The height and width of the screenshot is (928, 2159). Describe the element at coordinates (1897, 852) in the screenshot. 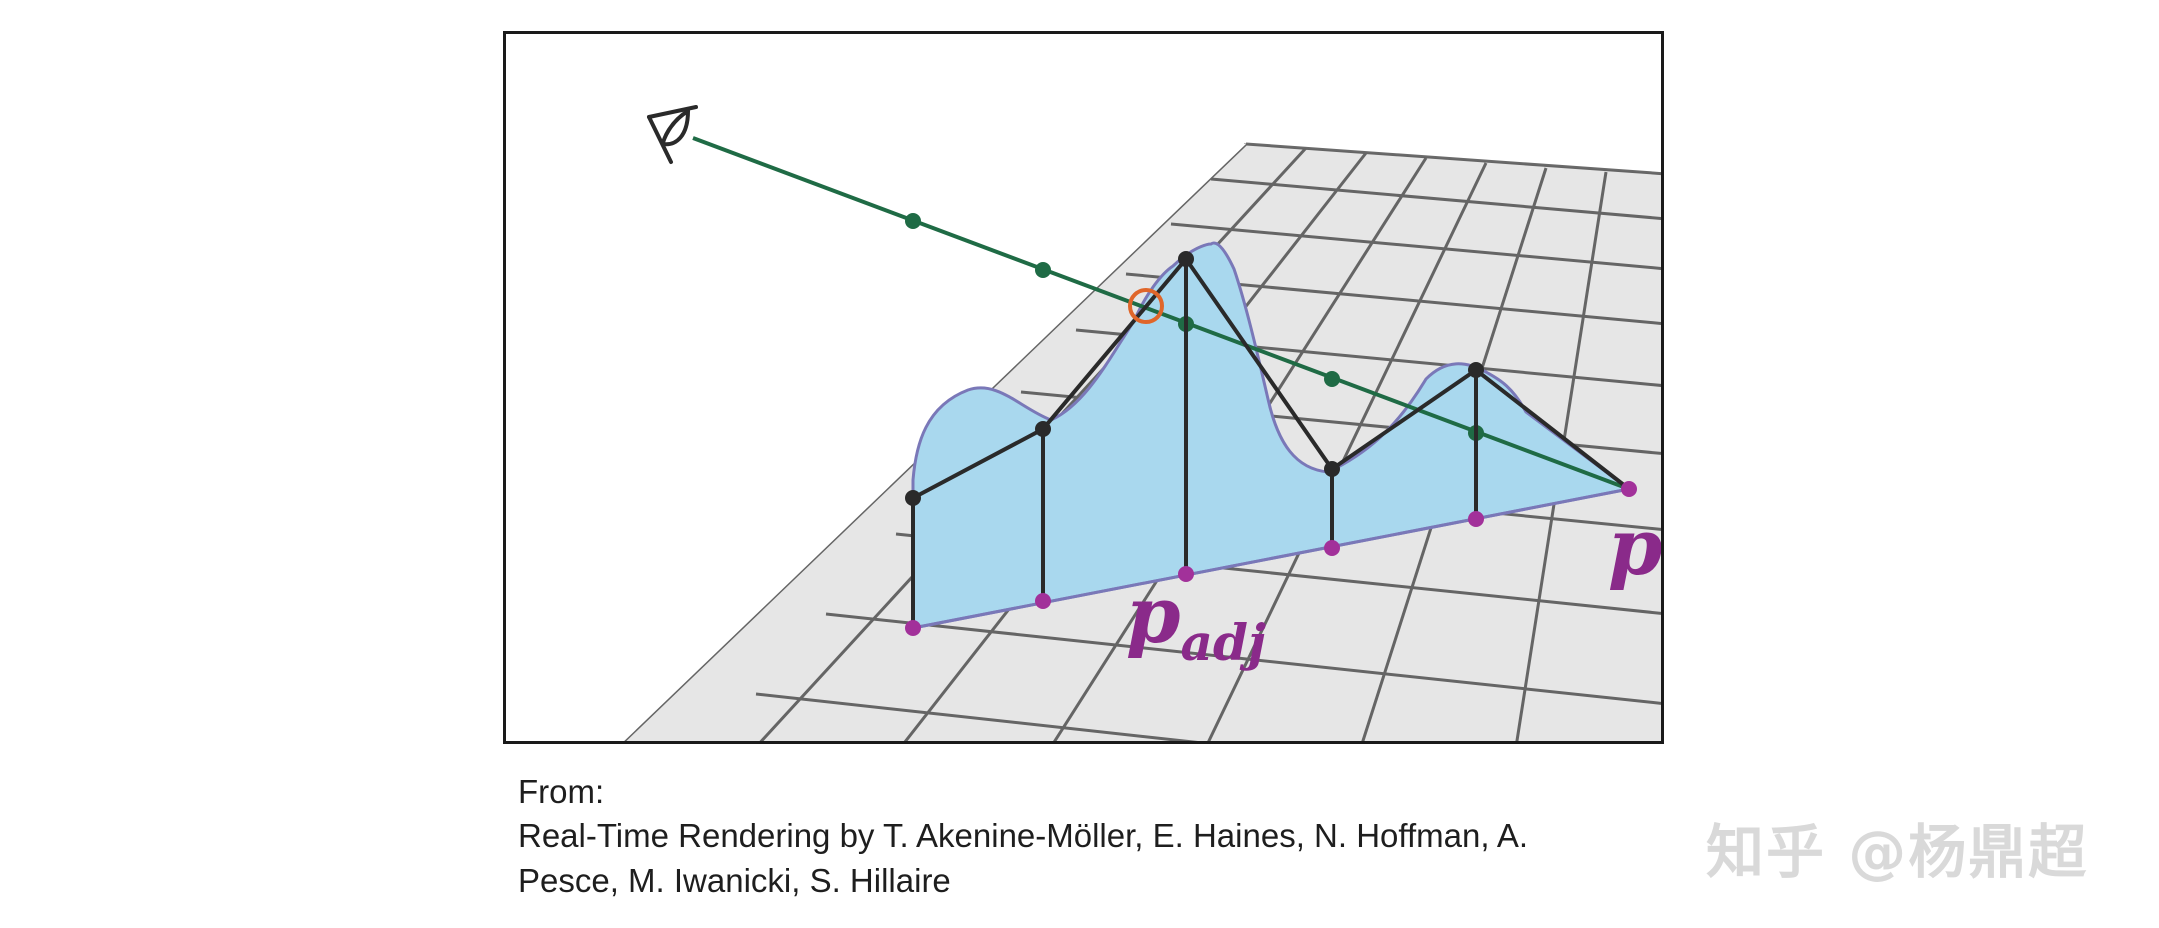

I see `watermark: 知乎 @杨鼎超` at that location.